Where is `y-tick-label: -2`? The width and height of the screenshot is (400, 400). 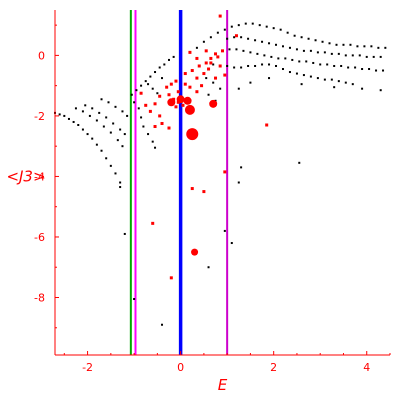
y-tick-label: -2 is located at coordinates (39, 116).